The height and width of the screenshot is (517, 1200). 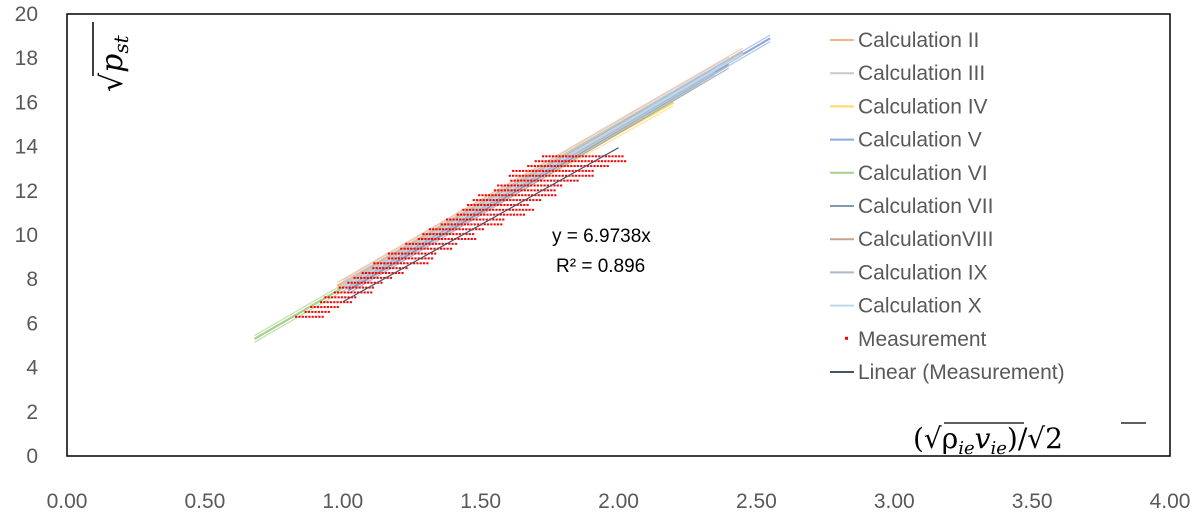 I want to click on legend-label: Calculation II, so click(x=918, y=40).